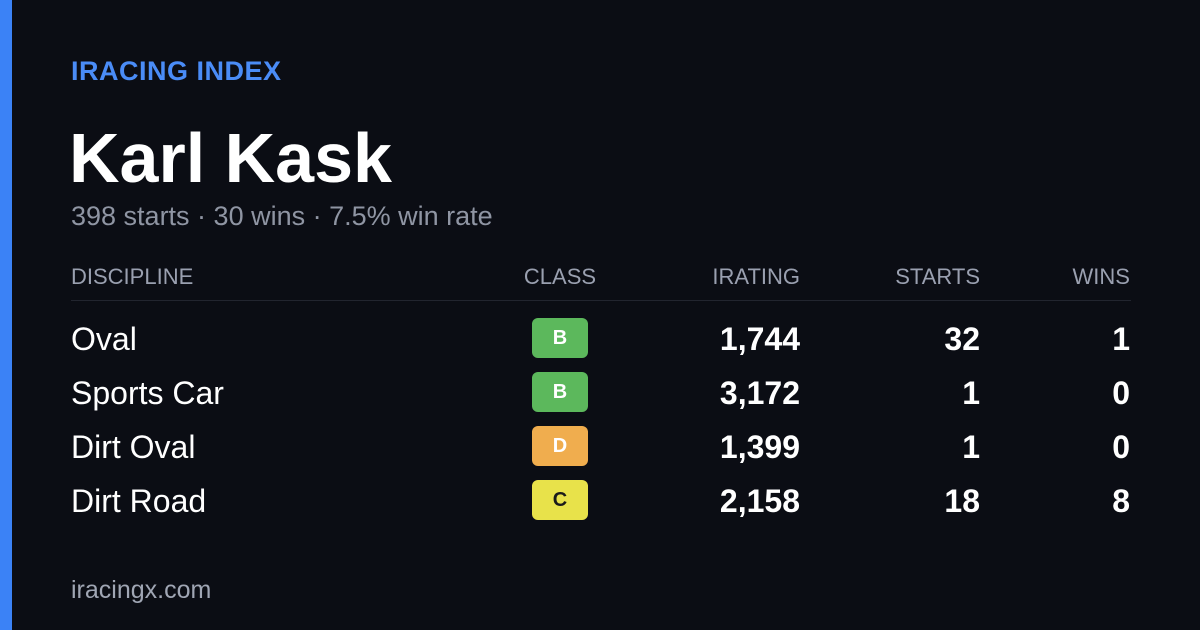 This screenshot has height=630, width=1200. What do you see at coordinates (1101, 276) in the screenshot?
I see `column-header: WINS` at bounding box center [1101, 276].